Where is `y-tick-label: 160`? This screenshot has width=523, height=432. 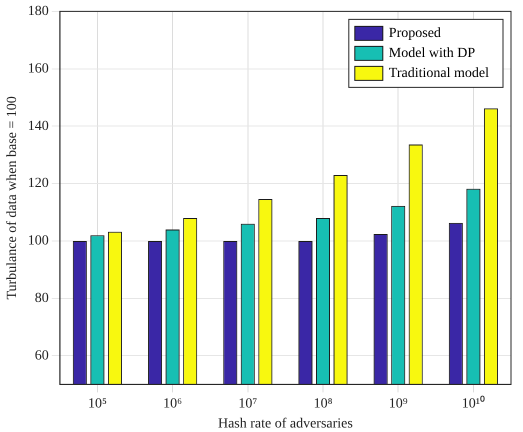 y-tick-label: 160 is located at coordinates (38, 68).